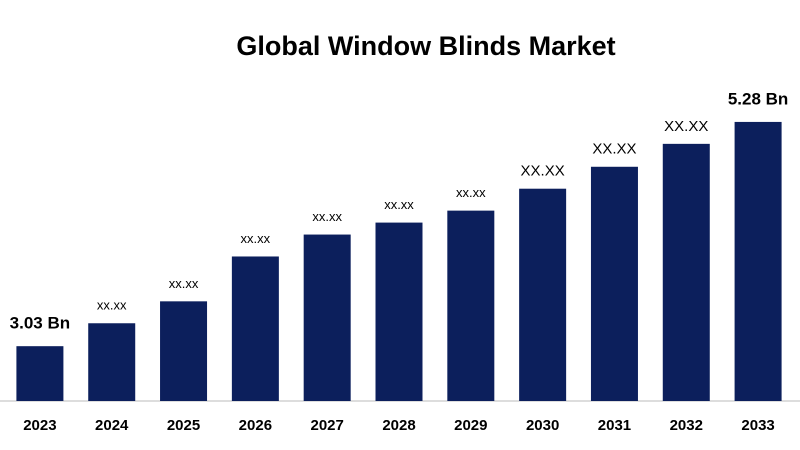 The height and width of the screenshot is (450, 800). Describe the element at coordinates (112, 425) in the screenshot. I see `x-tick-label: 2024` at that location.